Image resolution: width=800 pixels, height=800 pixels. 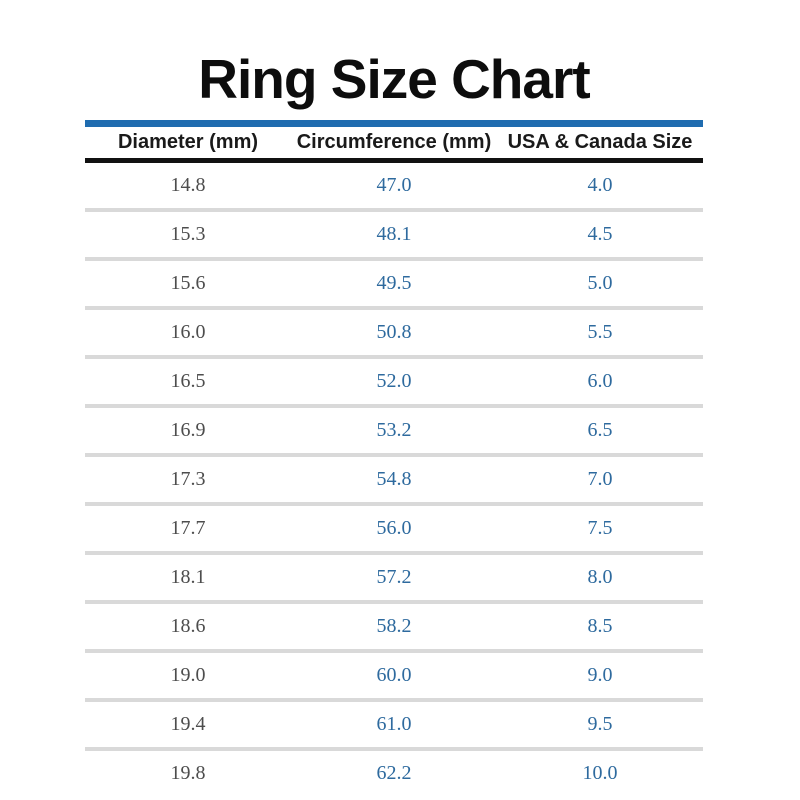 I want to click on size-cell: 7.5, so click(x=600, y=528).